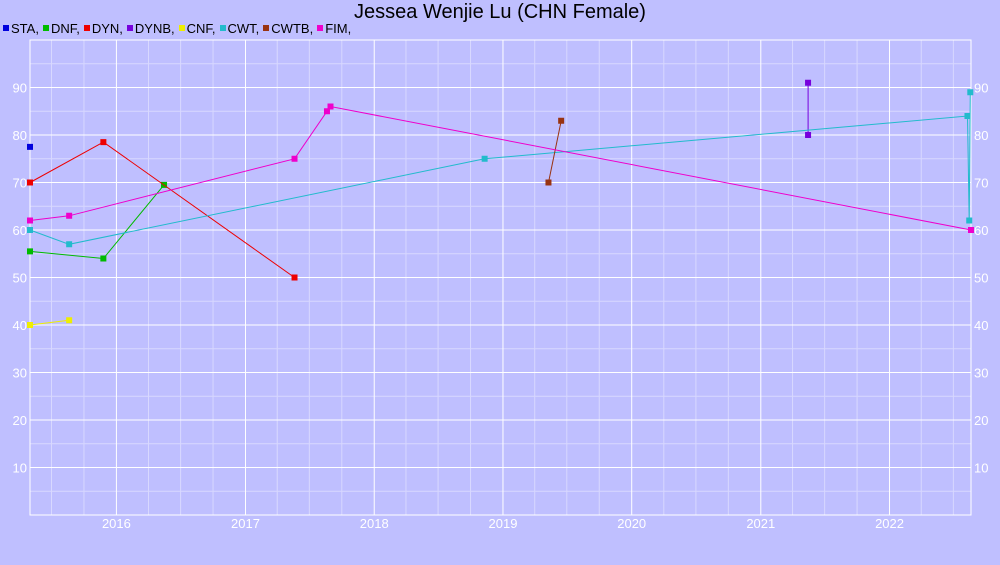 Image resolution: width=1000 pixels, height=565 pixels. I want to click on legend-label: CWT,, so click(243, 28).